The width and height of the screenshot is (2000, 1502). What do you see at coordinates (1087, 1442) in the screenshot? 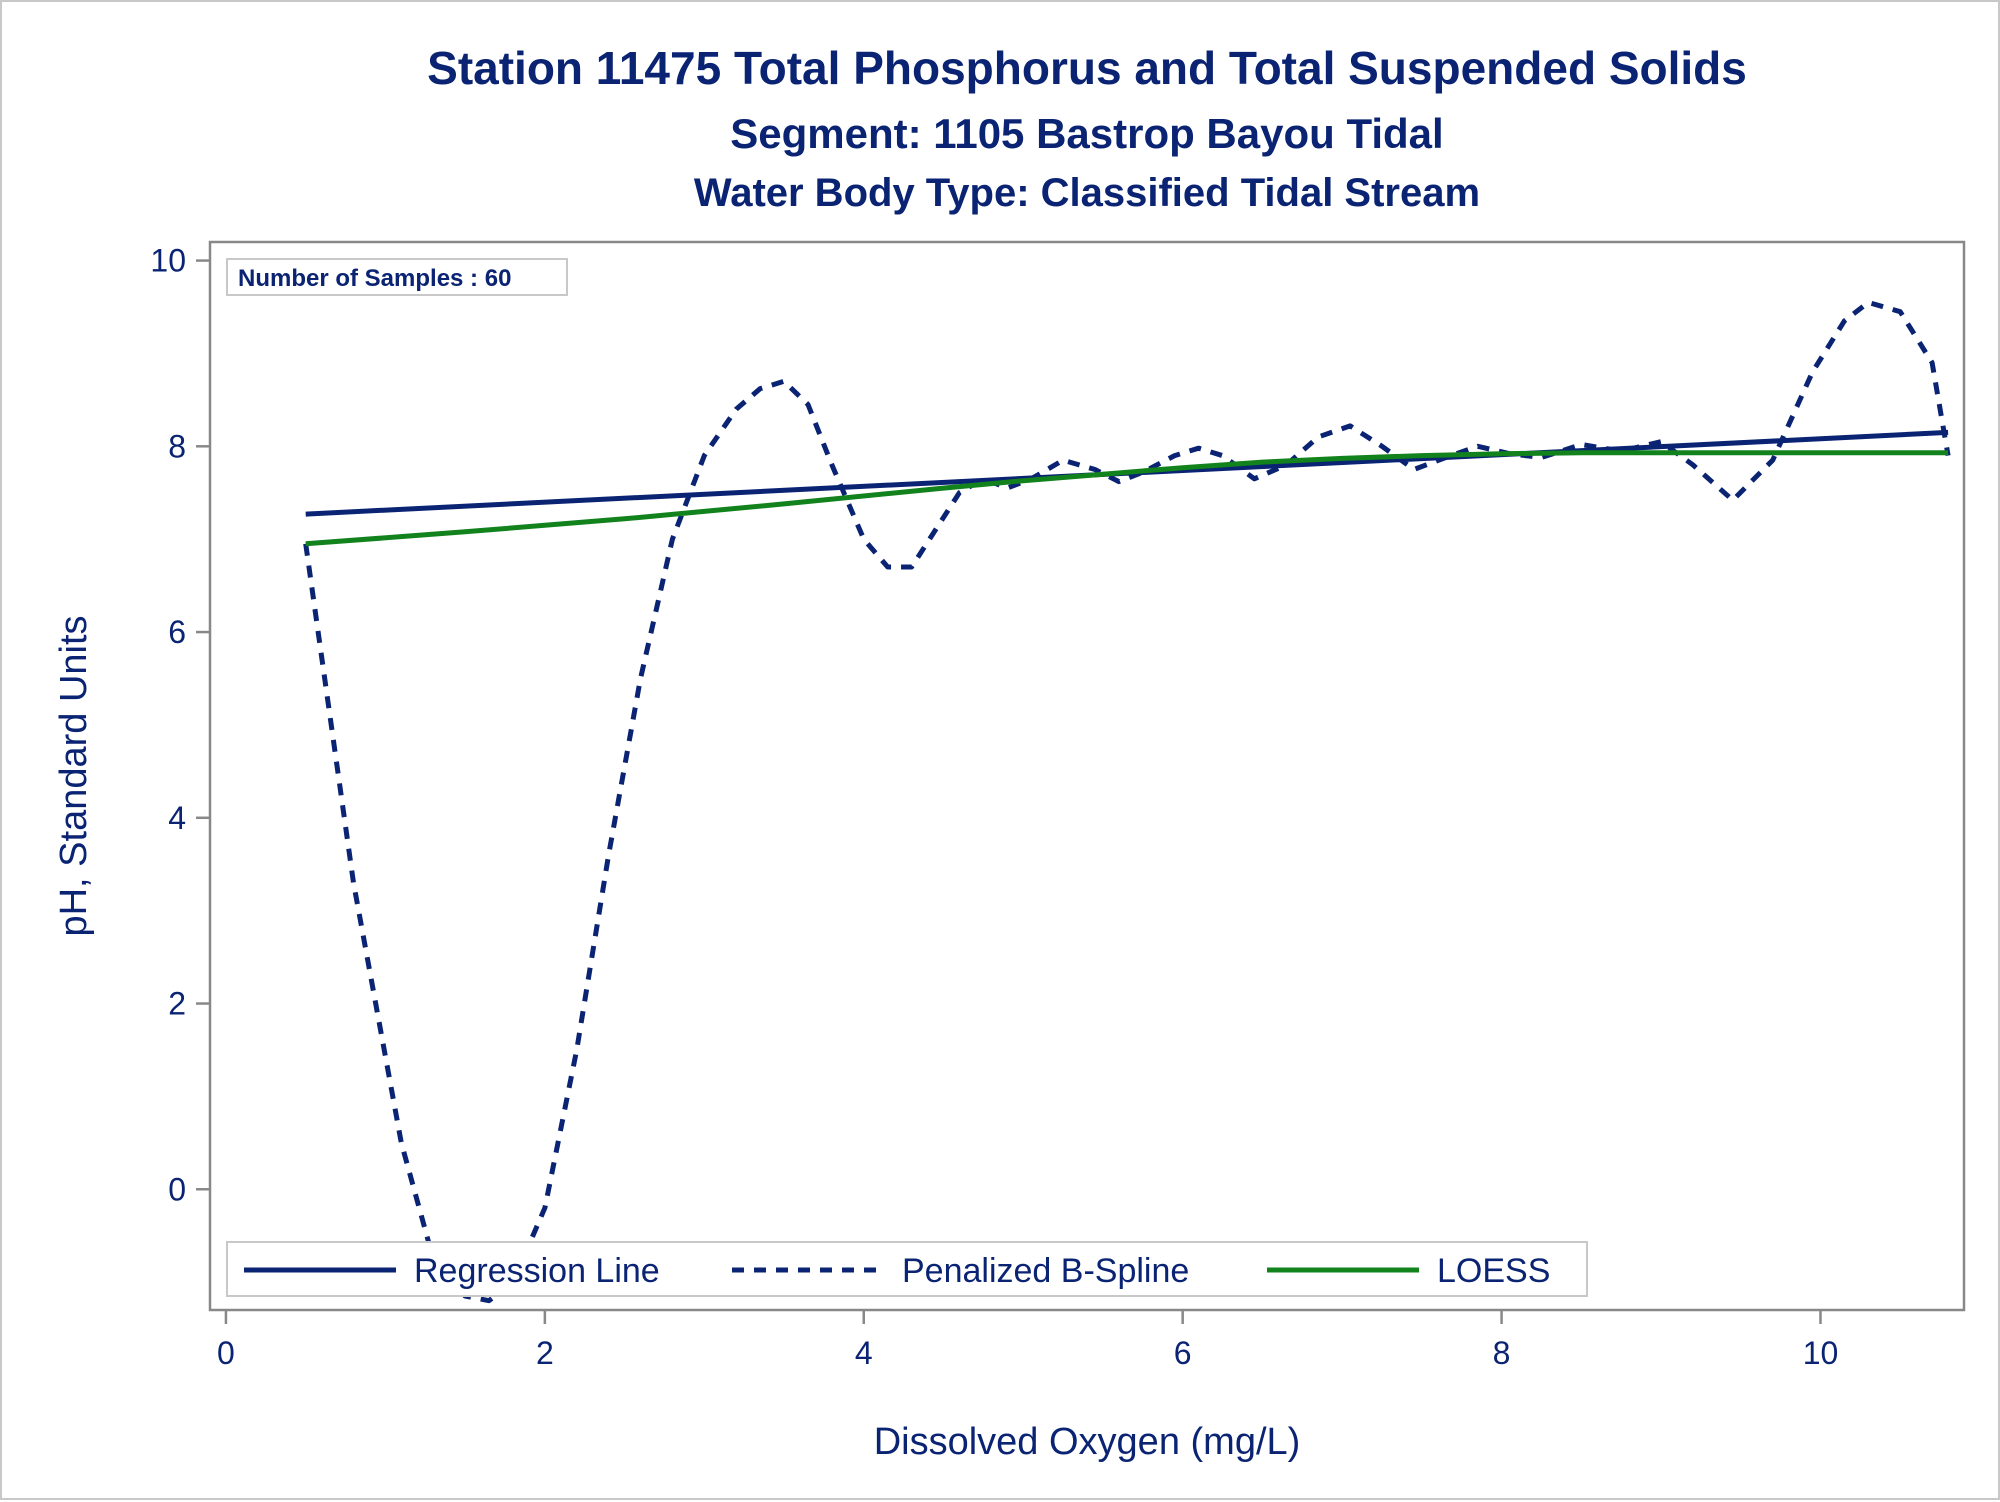
I see `x-axis-title: Dissolved Oxygen (mg/L)` at bounding box center [1087, 1442].